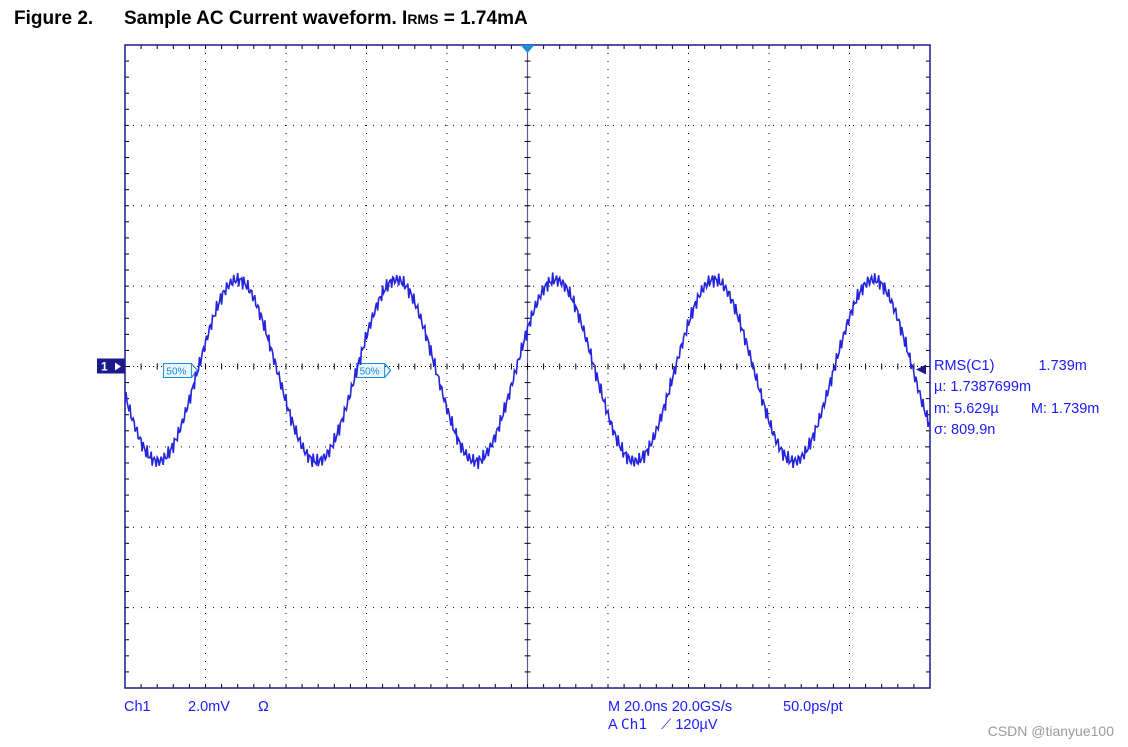 This screenshot has width=1128, height=747. Describe the element at coordinates (1038, 409) in the screenshot. I see `measurement-max-label: M:` at that location.